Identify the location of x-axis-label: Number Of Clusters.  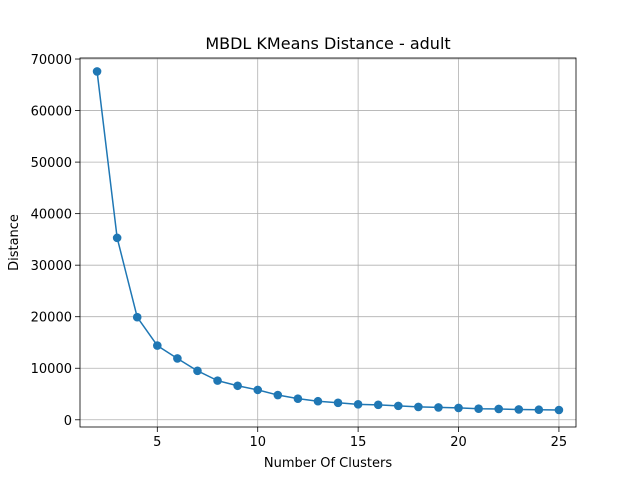
(328, 463).